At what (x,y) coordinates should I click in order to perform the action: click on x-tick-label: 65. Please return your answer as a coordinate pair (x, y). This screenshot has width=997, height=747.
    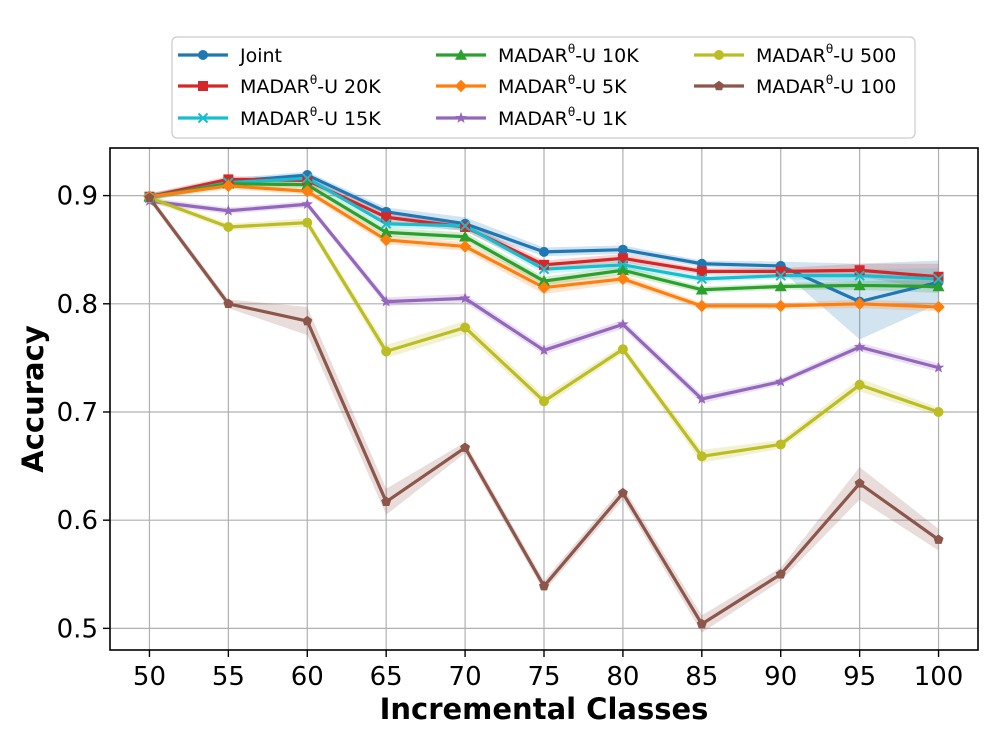
    Looking at the image, I should click on (386, 677).